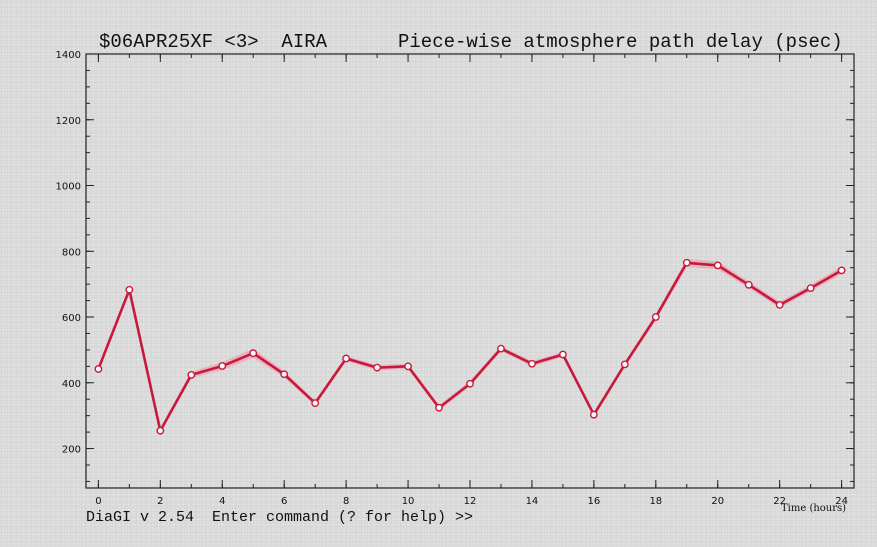 Image resolution: width=877 pixels, height=547 pixels. What do you see at coordinates (841, 501) in the screenshot?
I see `x-tick-label: 24` at bounding box center [841, 501].